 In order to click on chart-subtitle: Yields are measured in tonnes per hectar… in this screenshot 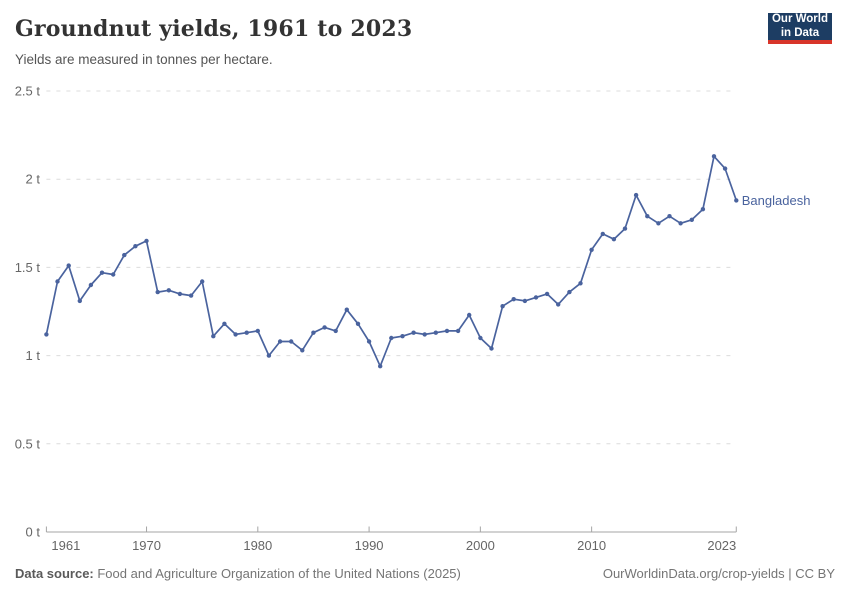, I will do `click(144, 59)`.